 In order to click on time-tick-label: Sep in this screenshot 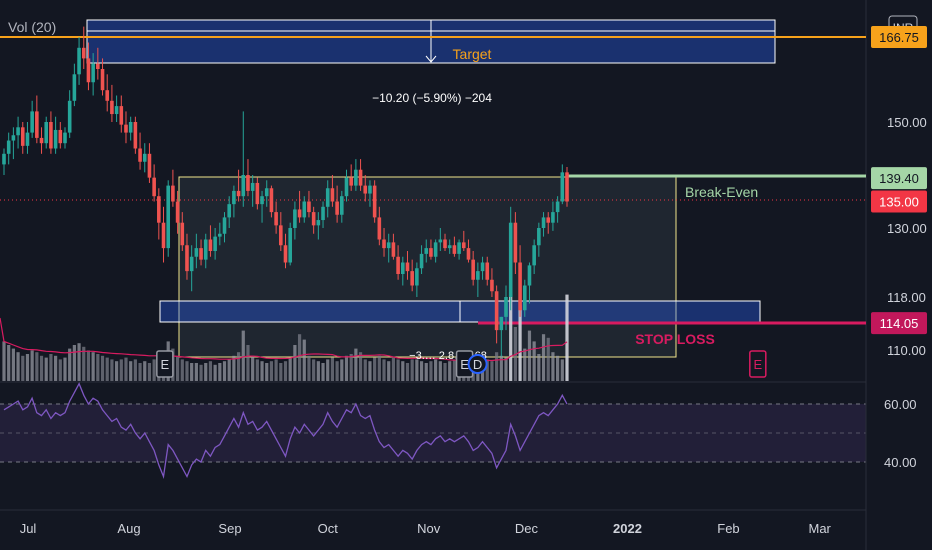, I will do `click(229, 528)`.